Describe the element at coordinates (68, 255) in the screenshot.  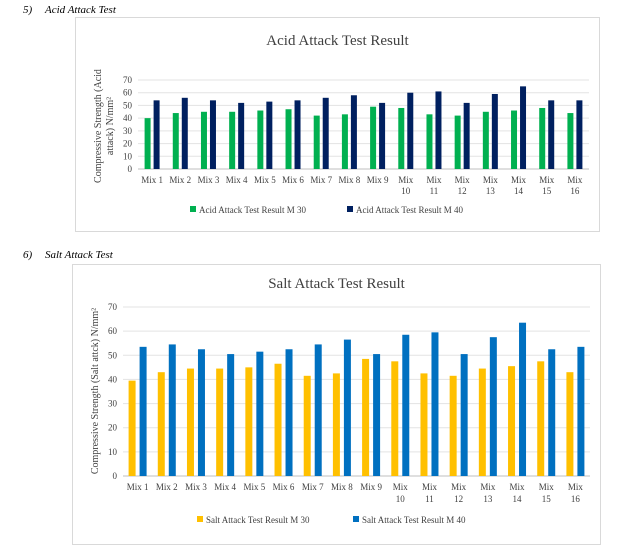
I see `section-heading-salt: 6) Salt Attack Test` at that location.